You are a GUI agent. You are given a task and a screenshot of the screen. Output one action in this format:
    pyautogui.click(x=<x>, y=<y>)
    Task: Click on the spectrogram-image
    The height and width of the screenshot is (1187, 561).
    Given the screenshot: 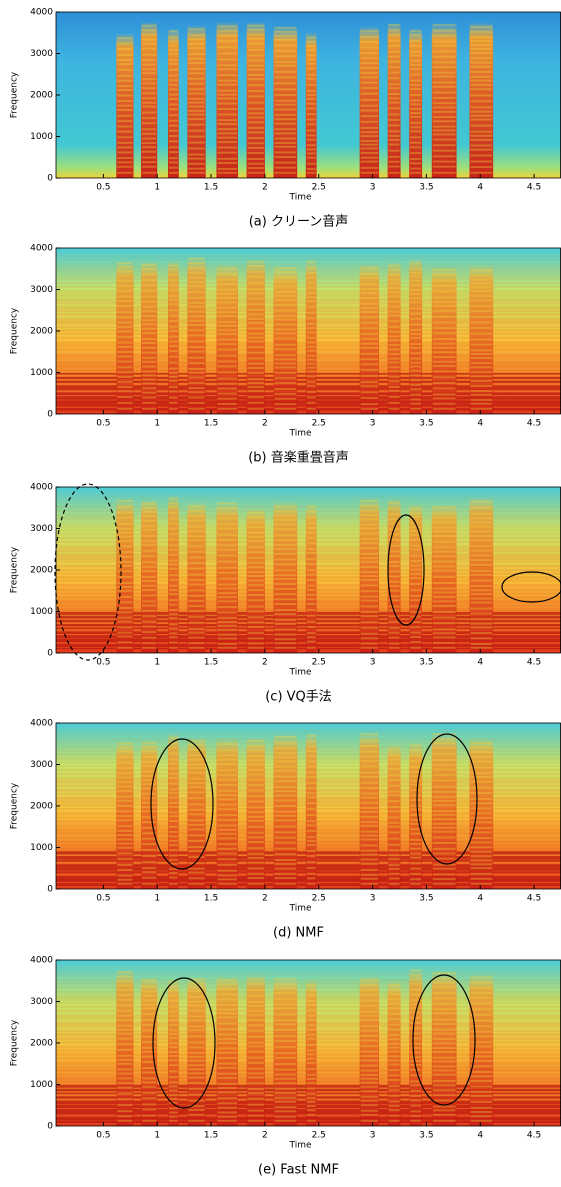 What is the action you would take?
    pyautogui.click(x=308, y=806)
    